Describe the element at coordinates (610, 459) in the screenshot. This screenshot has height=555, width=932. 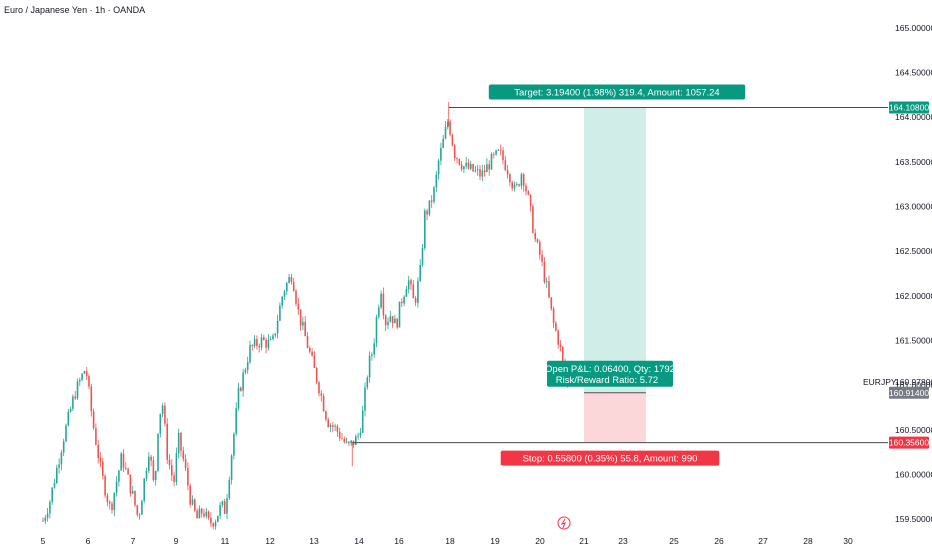
I see `stop-label: Stop: 0.55800 (0.35%) 55.8, Amount: 990` at that location.